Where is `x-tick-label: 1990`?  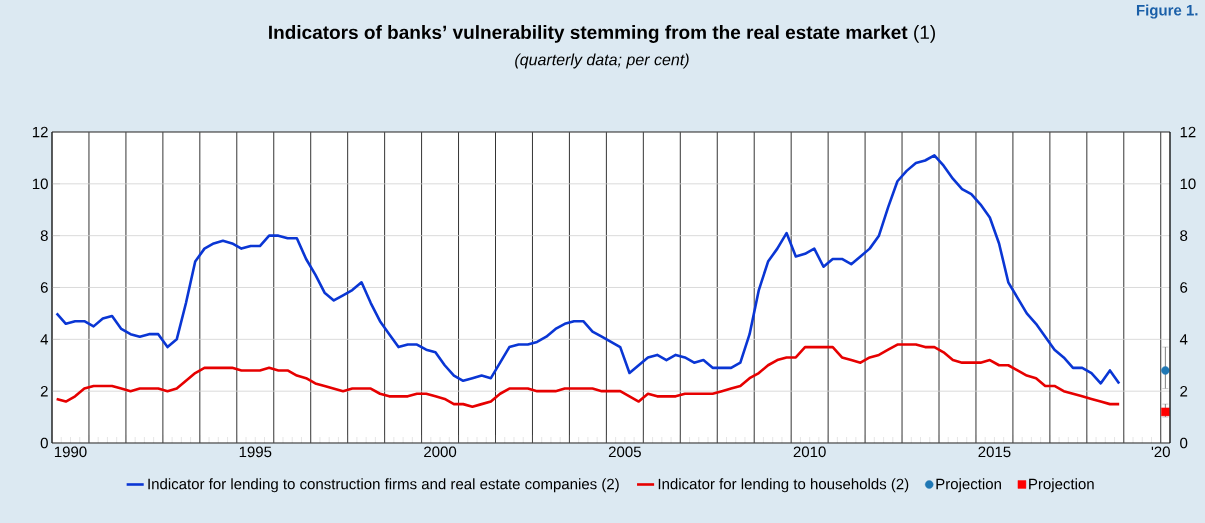
x-tick-label: 1990 is located at coordinates (70, 452).